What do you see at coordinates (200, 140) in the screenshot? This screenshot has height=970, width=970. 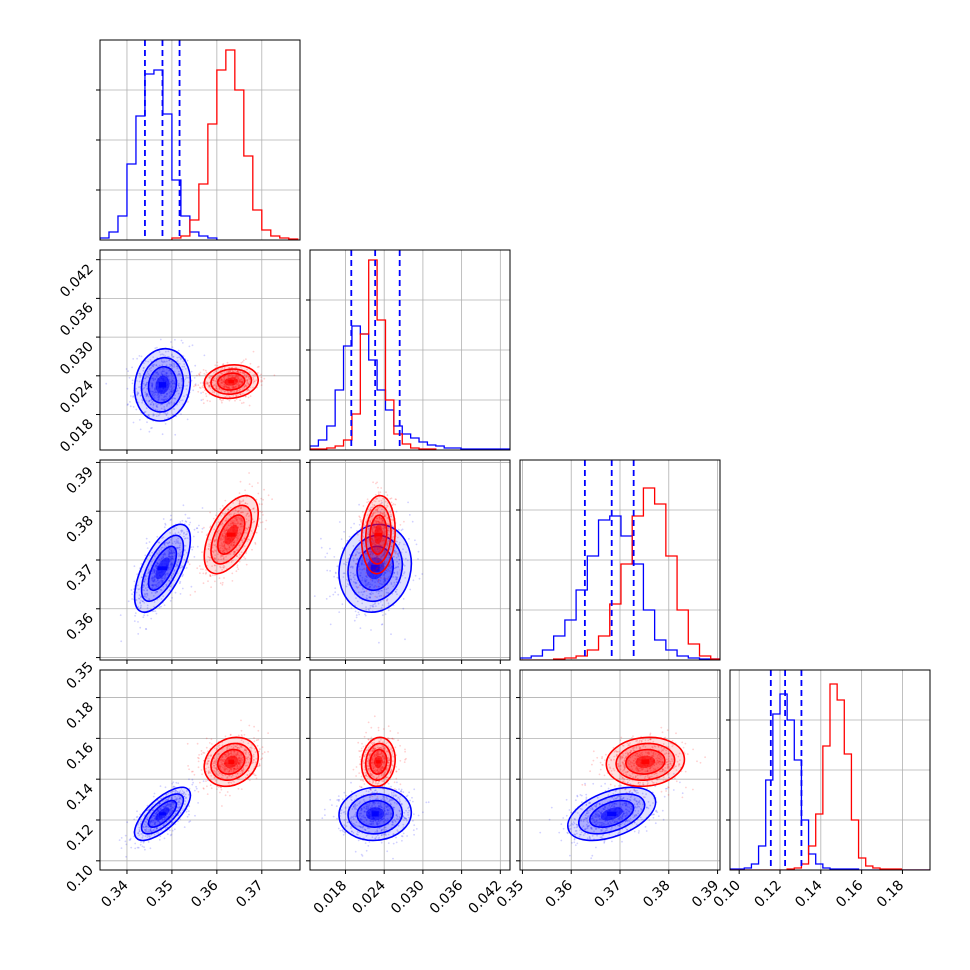 I see `panel-frame` at bounding box center [200, 140].